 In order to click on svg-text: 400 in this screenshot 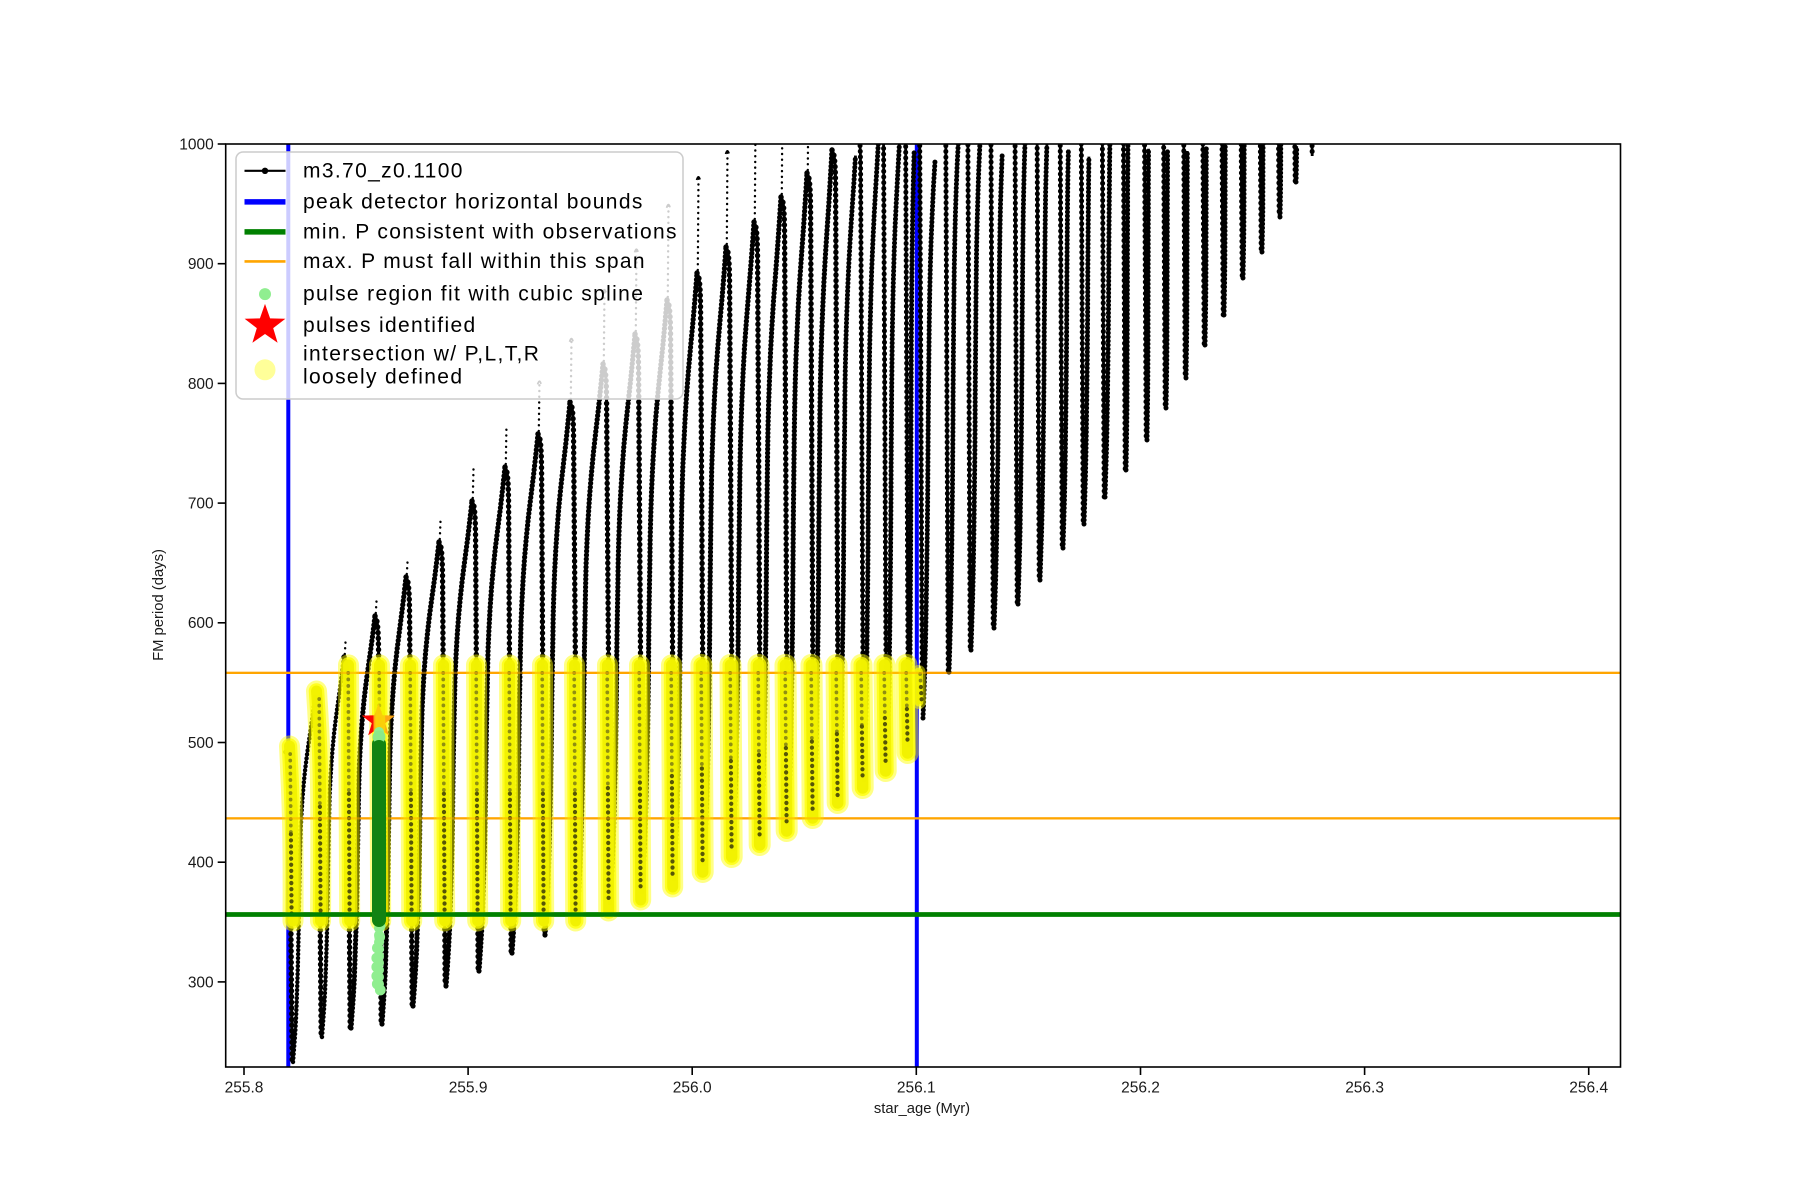, I will do `click(201, 863)`.